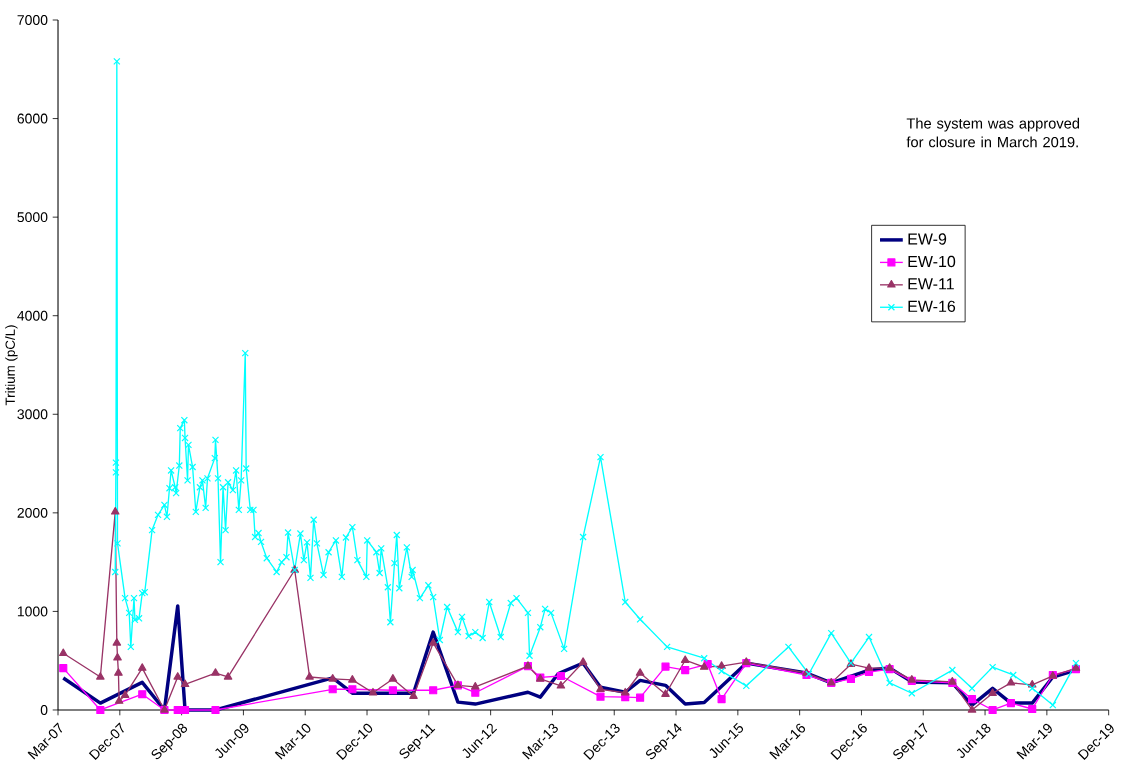 The image size is (1125, 763). What do you see at coordinates (32, 217) in the screenshot?
I see `y-tick-label: 5000` at bounding box center [32, 217].